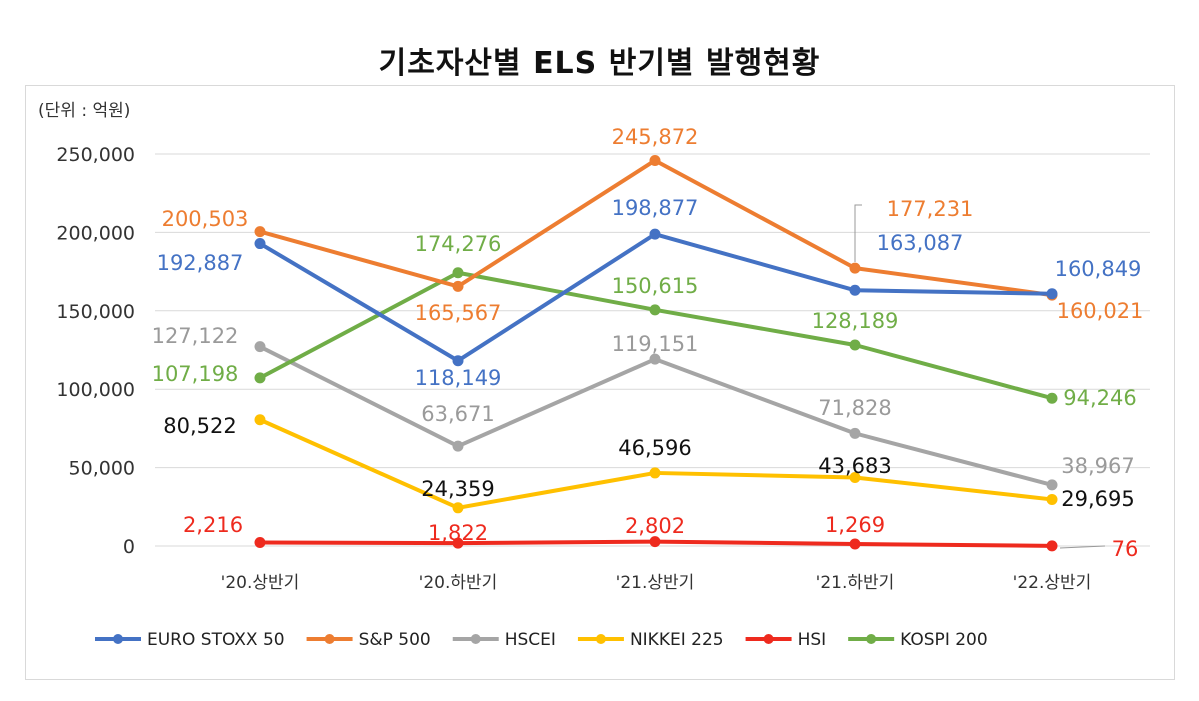 This screenshot has width=1199, height=701. What do you see at coordinates (655, 526) in the screenshot?
I see `data-label: 2,802` at bounding box center [655, 526].